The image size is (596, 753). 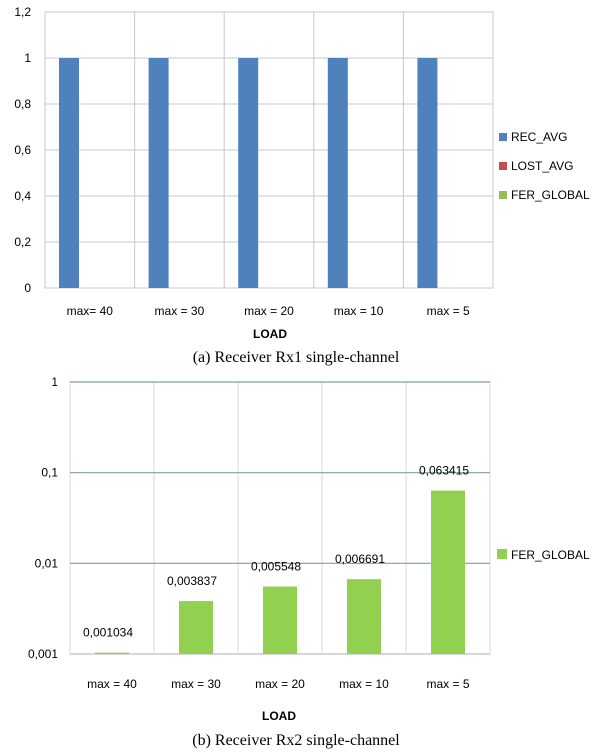 I want to click on chart-a-xtick-label: max= 40, so click(x=90, y=311).